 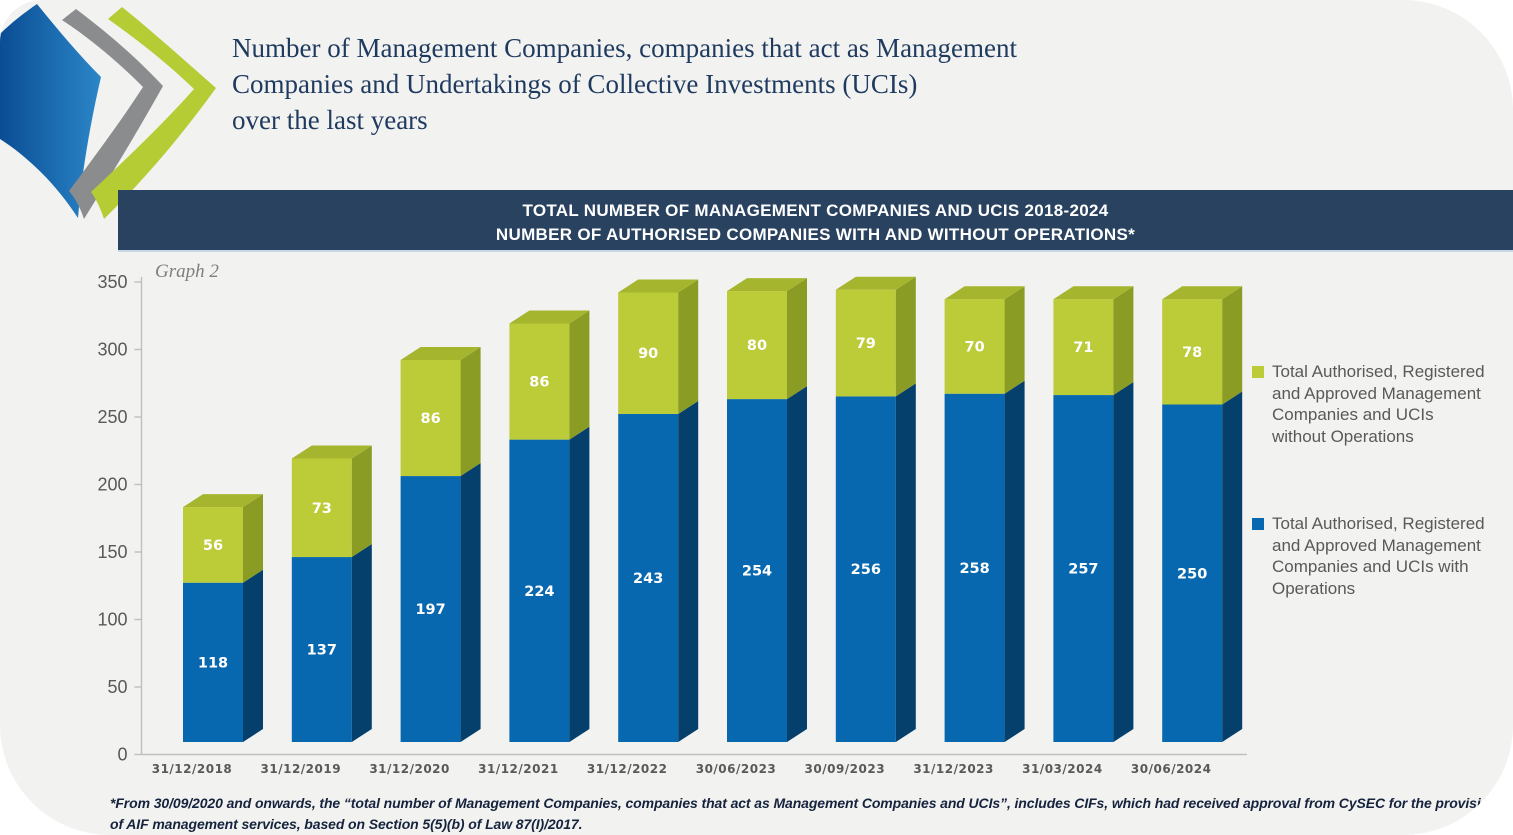 What do you see at coordinates (112, 282) in the screenshot?
I see `y-axis-tick-label: 350` at bounding box center [112, 282].